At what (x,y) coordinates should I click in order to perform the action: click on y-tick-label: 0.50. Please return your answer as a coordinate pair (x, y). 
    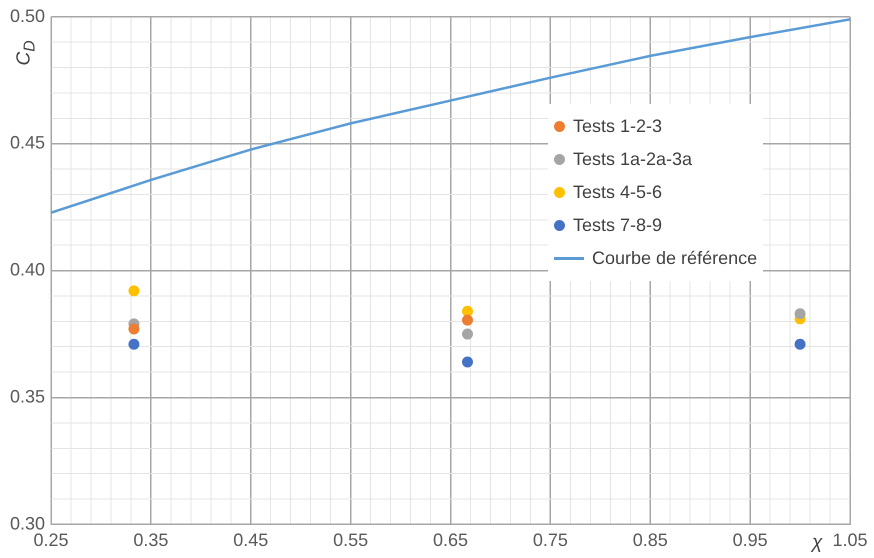
    Looking at the image, I should click on (28, 16).